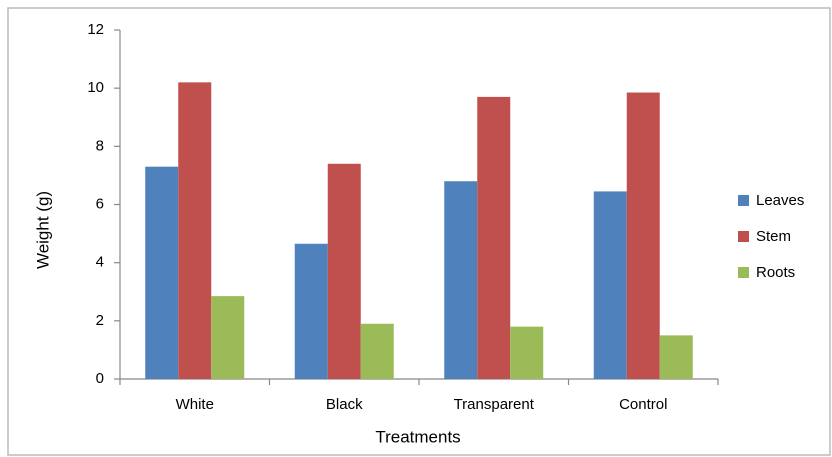 This screenshot has height=457, width=832. Describe the element at coordinates (195, 404) in the screenshot. I see `x-tick-label: White` at that location.